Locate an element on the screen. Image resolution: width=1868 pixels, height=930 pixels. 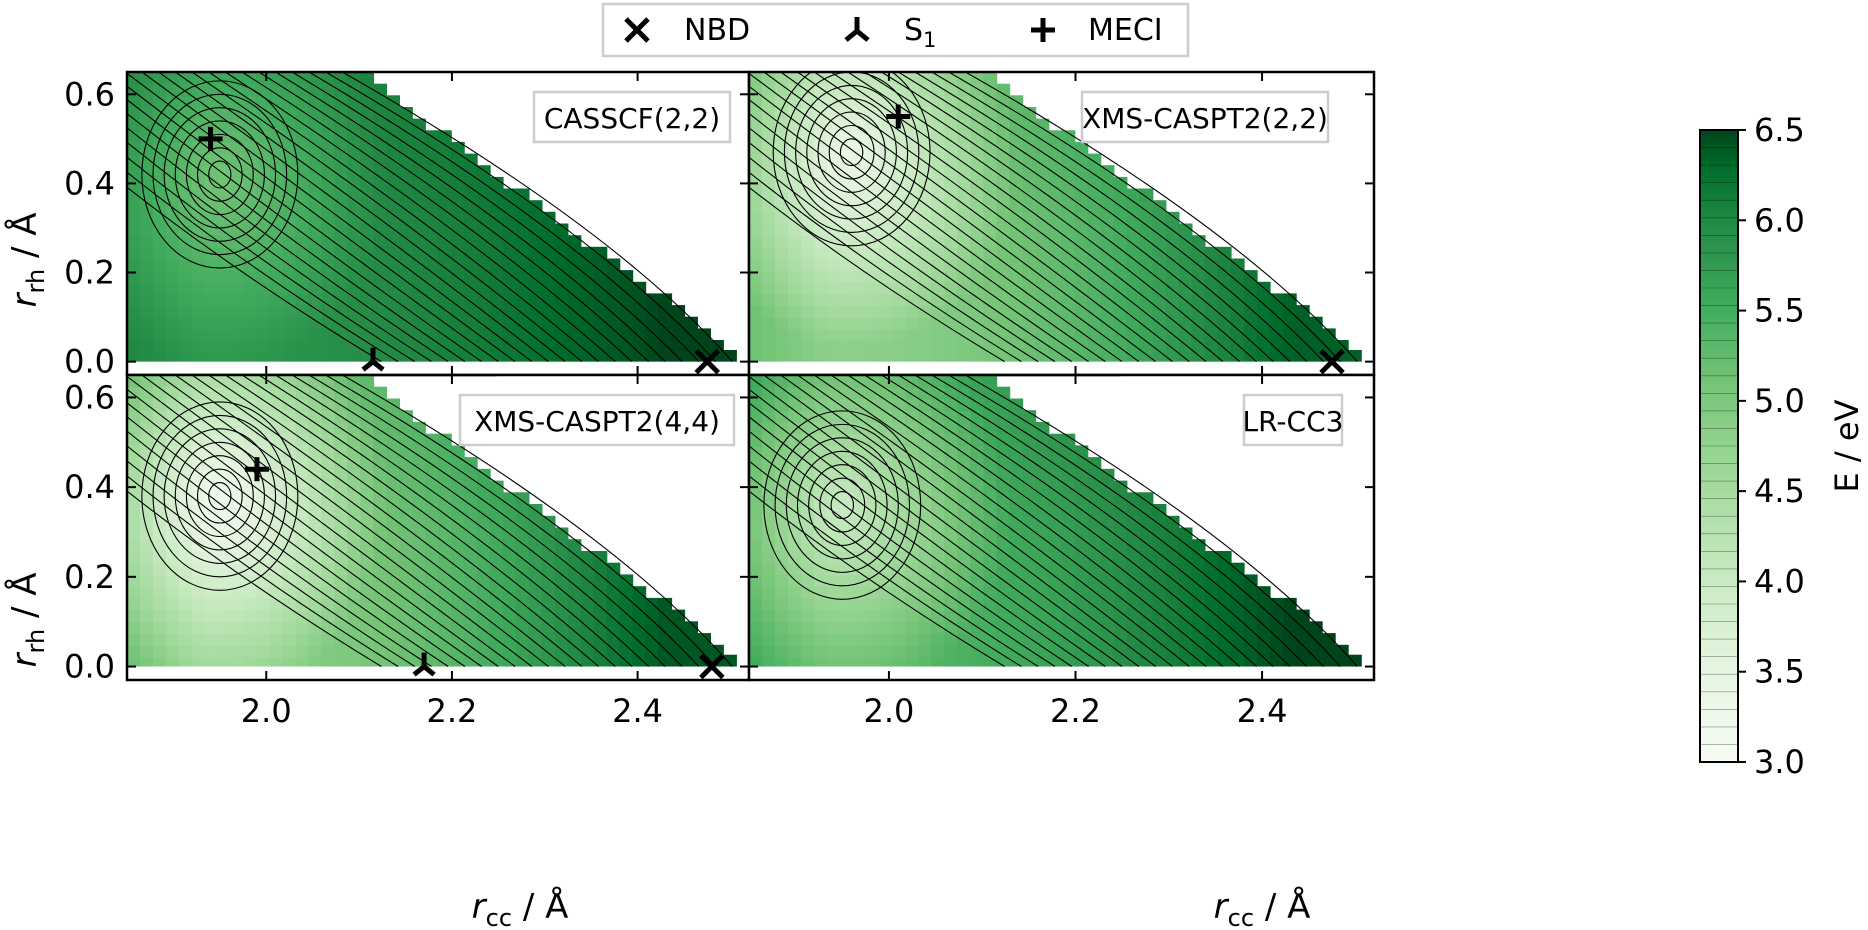
undefined-strip is located at coordinates (438, 673).